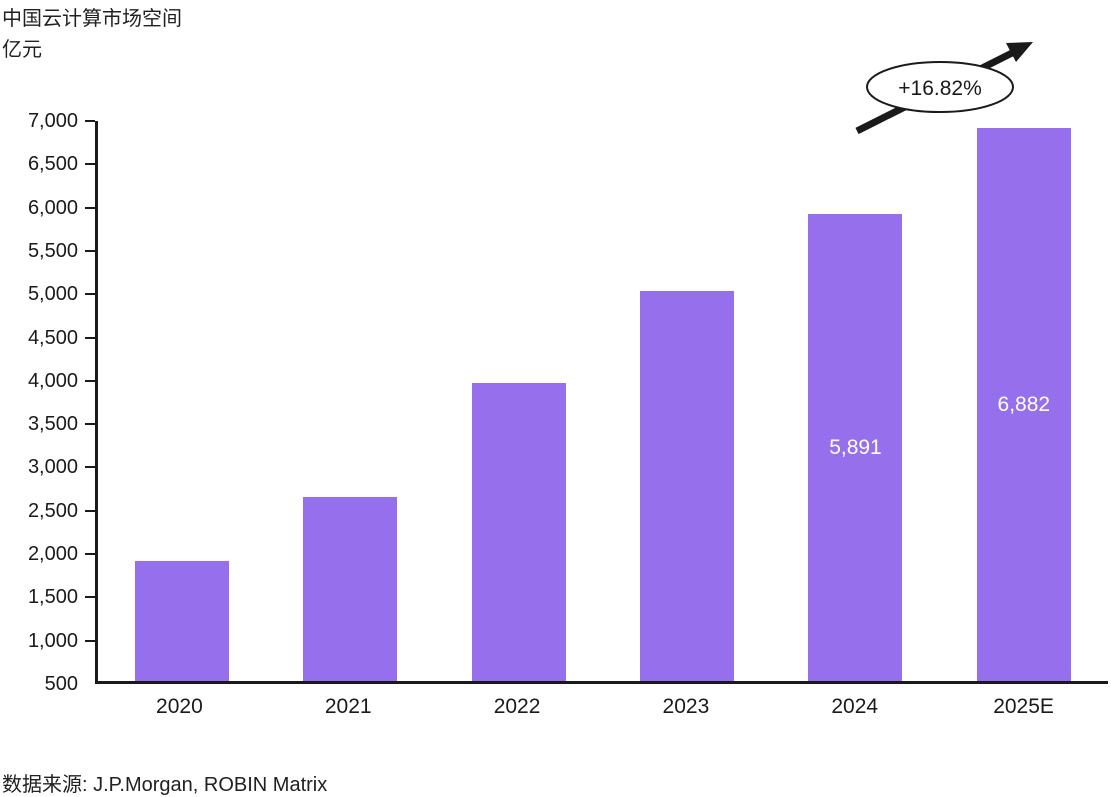 Image resolution: width=1111 pixels, height=797 pixels. Describe the element at coordinates (687, 486) in the screenshot. I see `bar-2023` at that location.